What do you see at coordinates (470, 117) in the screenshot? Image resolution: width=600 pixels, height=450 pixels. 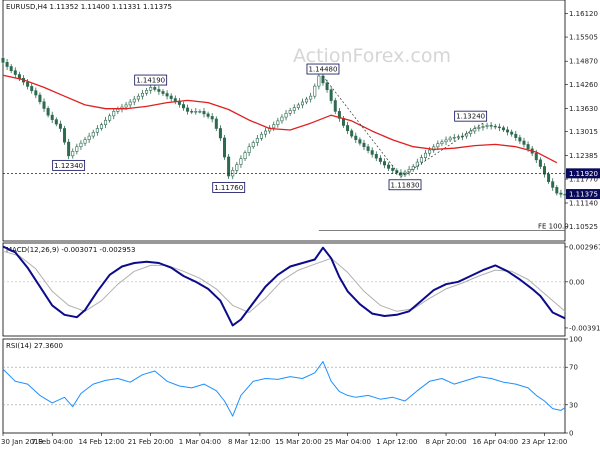 I see `price-annotation-label: 1.13240` at bounding box center [470, 117].